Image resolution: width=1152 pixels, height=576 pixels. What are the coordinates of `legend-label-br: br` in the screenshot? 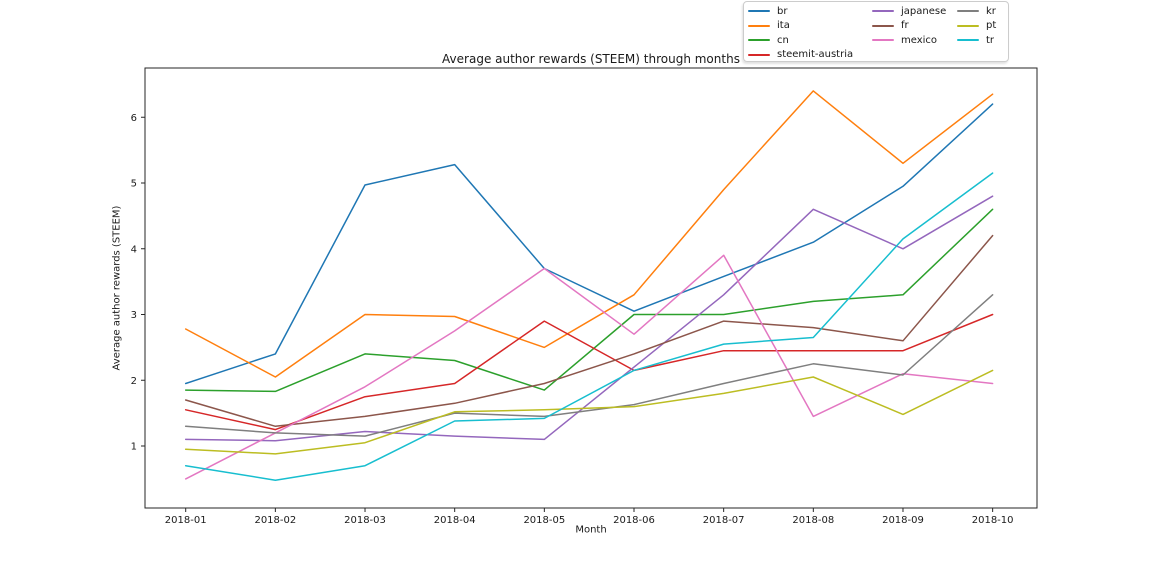 It's located at (782, 11).